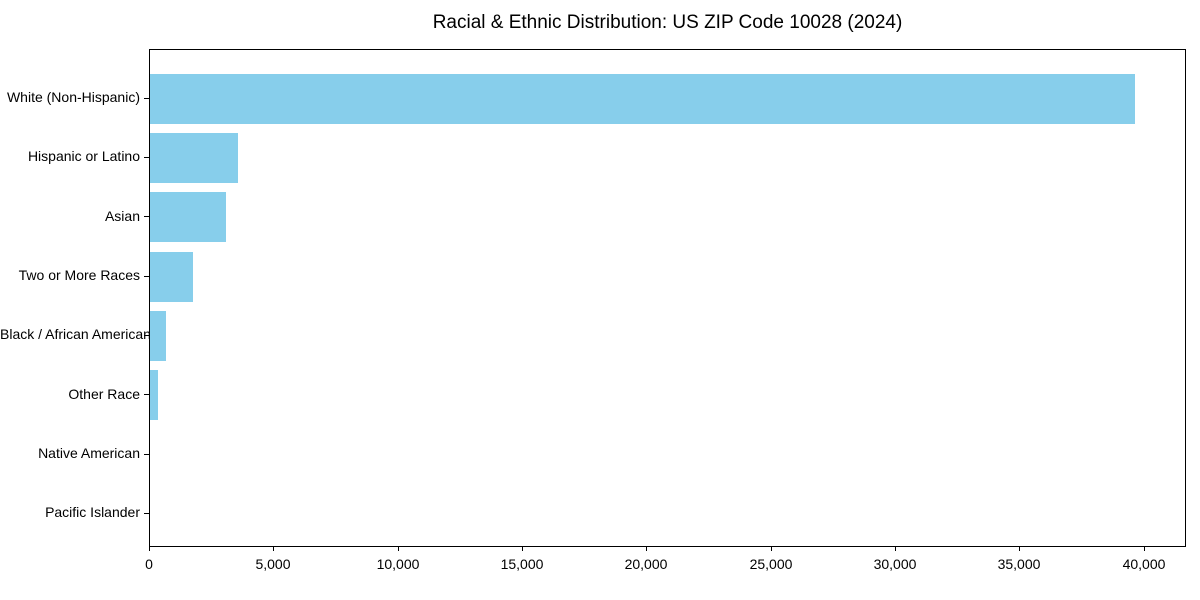 This screenshot has height=600, width=1200. Describe the element at coordinates (92, 512) in the screenshot. I see `y-tick-label: Pacific Islander` at that location.